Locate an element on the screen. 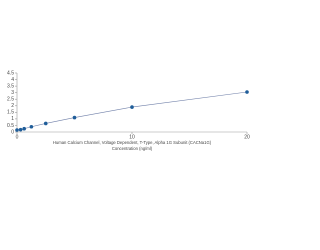 Image resolution: width=320 pixels, height=250 pixels. y-tick-label: 1.5 is located at coordinates (10, 113).